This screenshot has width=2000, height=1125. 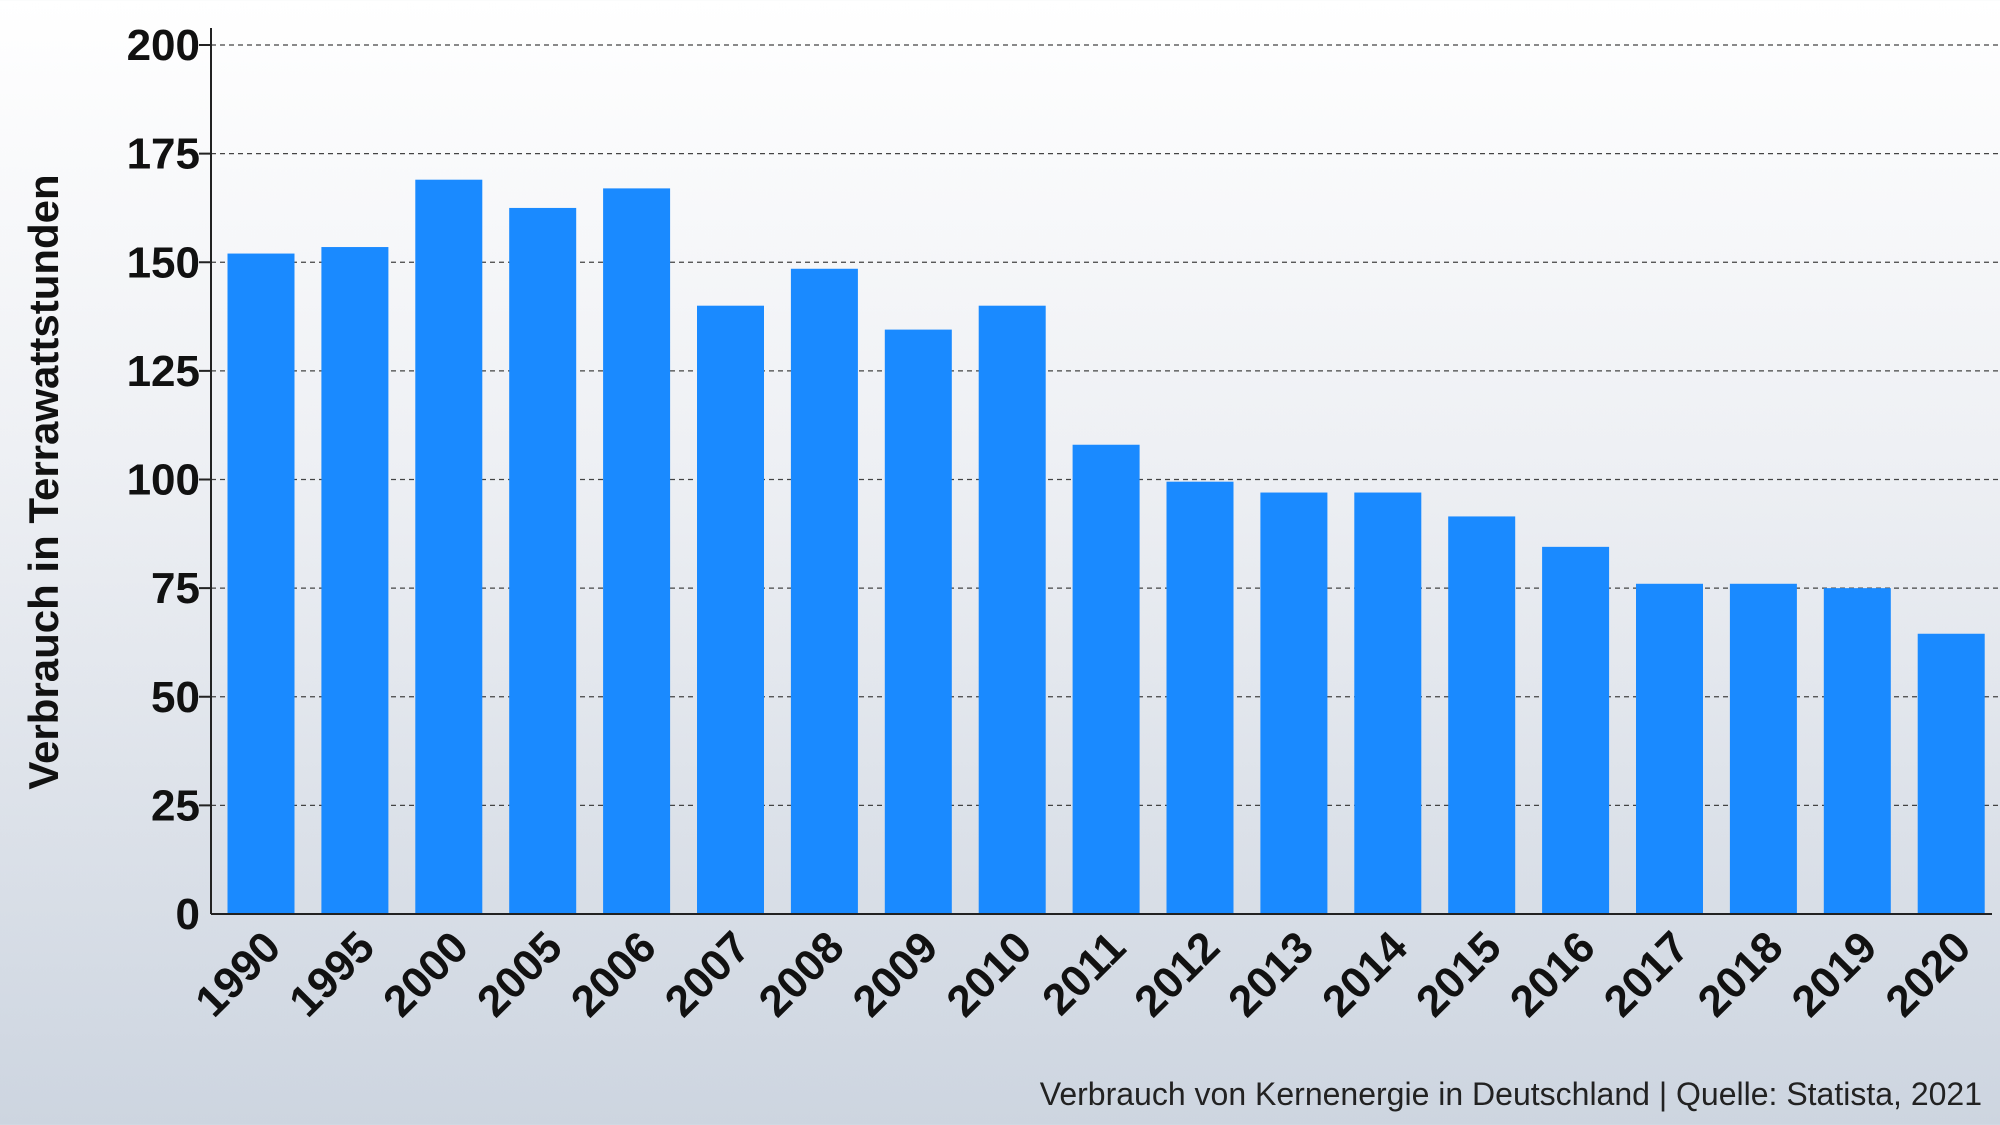 I want to click on bar-2018, so click(x=1763, y=748).